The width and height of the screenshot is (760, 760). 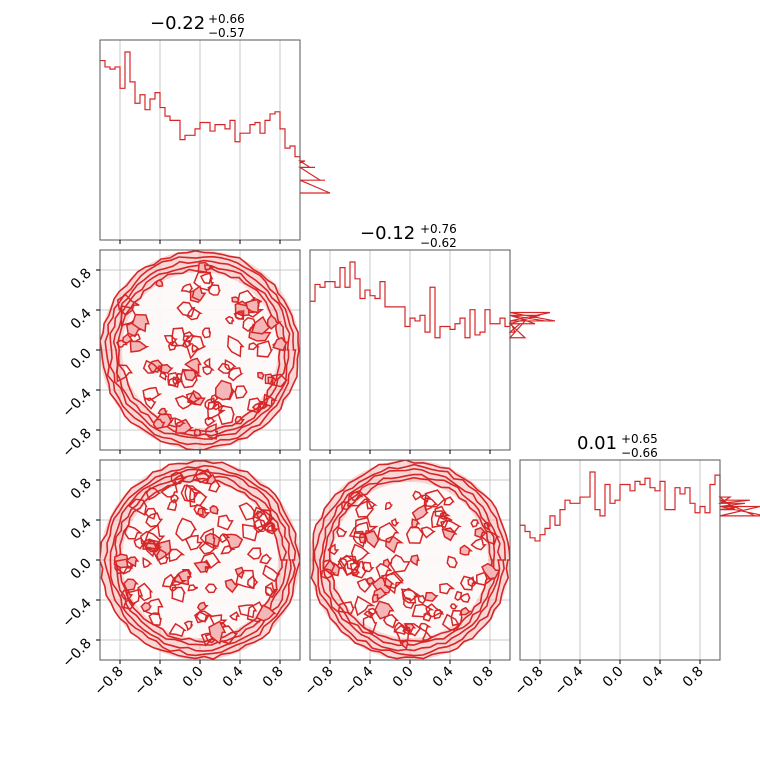 I want to click on contour-panel-2: −0.8 −0.4 0.0 0.4 0.8−0.8−0.40.00.40.8, so click(x=180, y=579).